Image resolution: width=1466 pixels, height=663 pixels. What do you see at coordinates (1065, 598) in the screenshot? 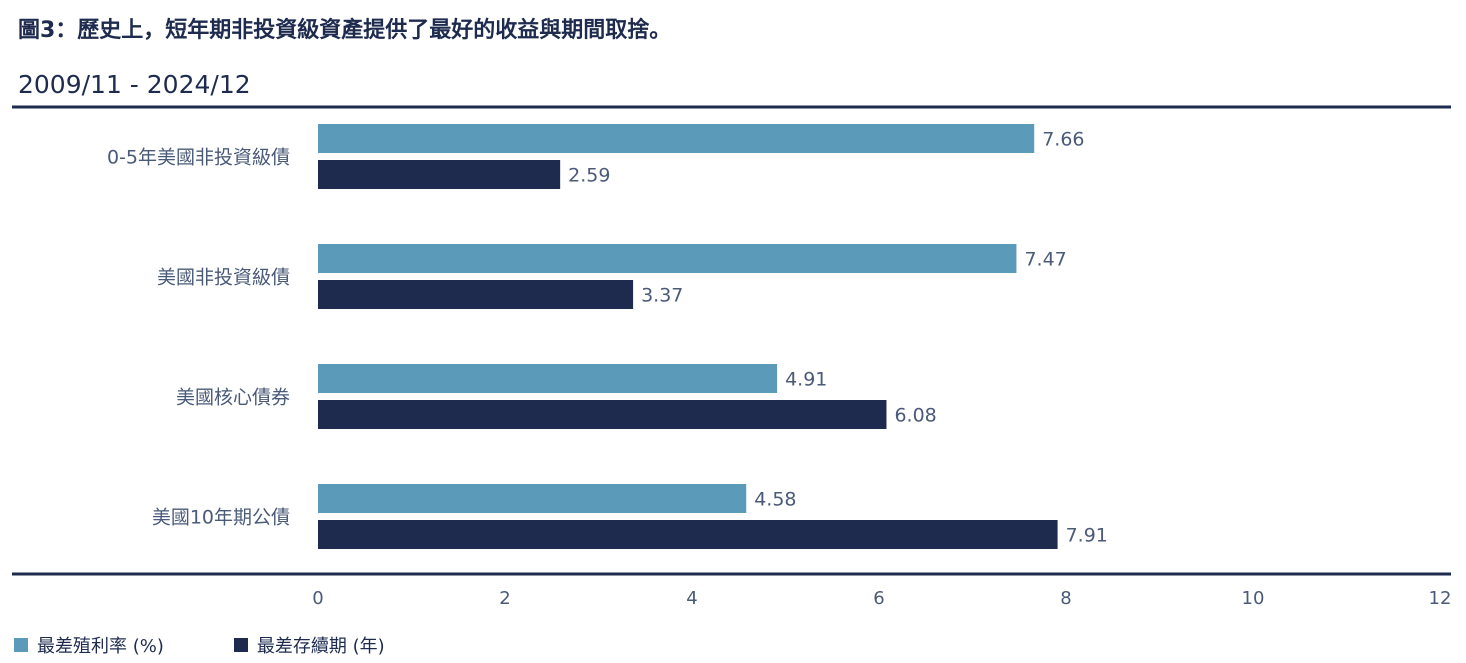
I see `x-tick-label: 8` at bounding box center [1065, 598].